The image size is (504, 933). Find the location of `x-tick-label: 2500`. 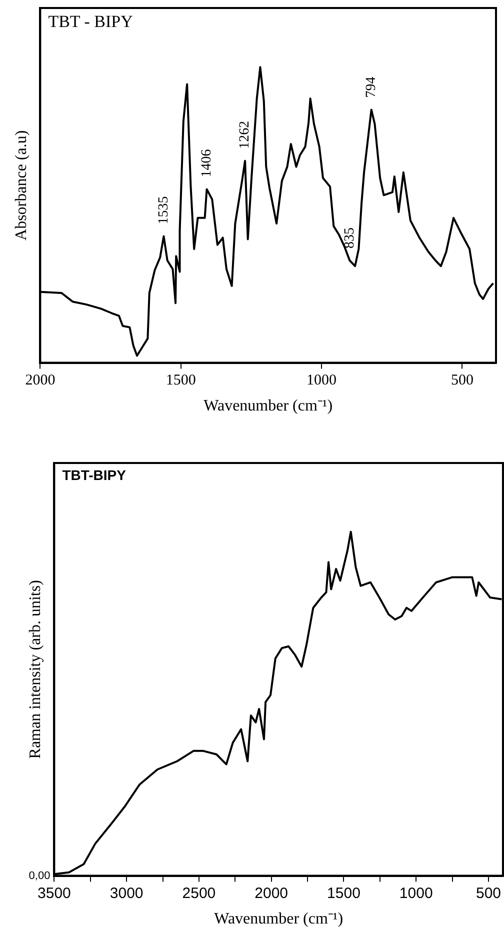

x-tick-label: 2500 is located at coordinates (199, 893).